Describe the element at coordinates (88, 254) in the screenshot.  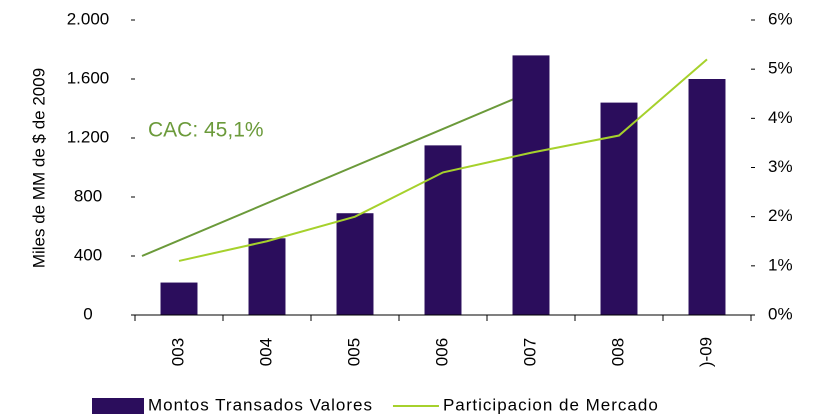
I see `y-tick-label: 400` at that location.